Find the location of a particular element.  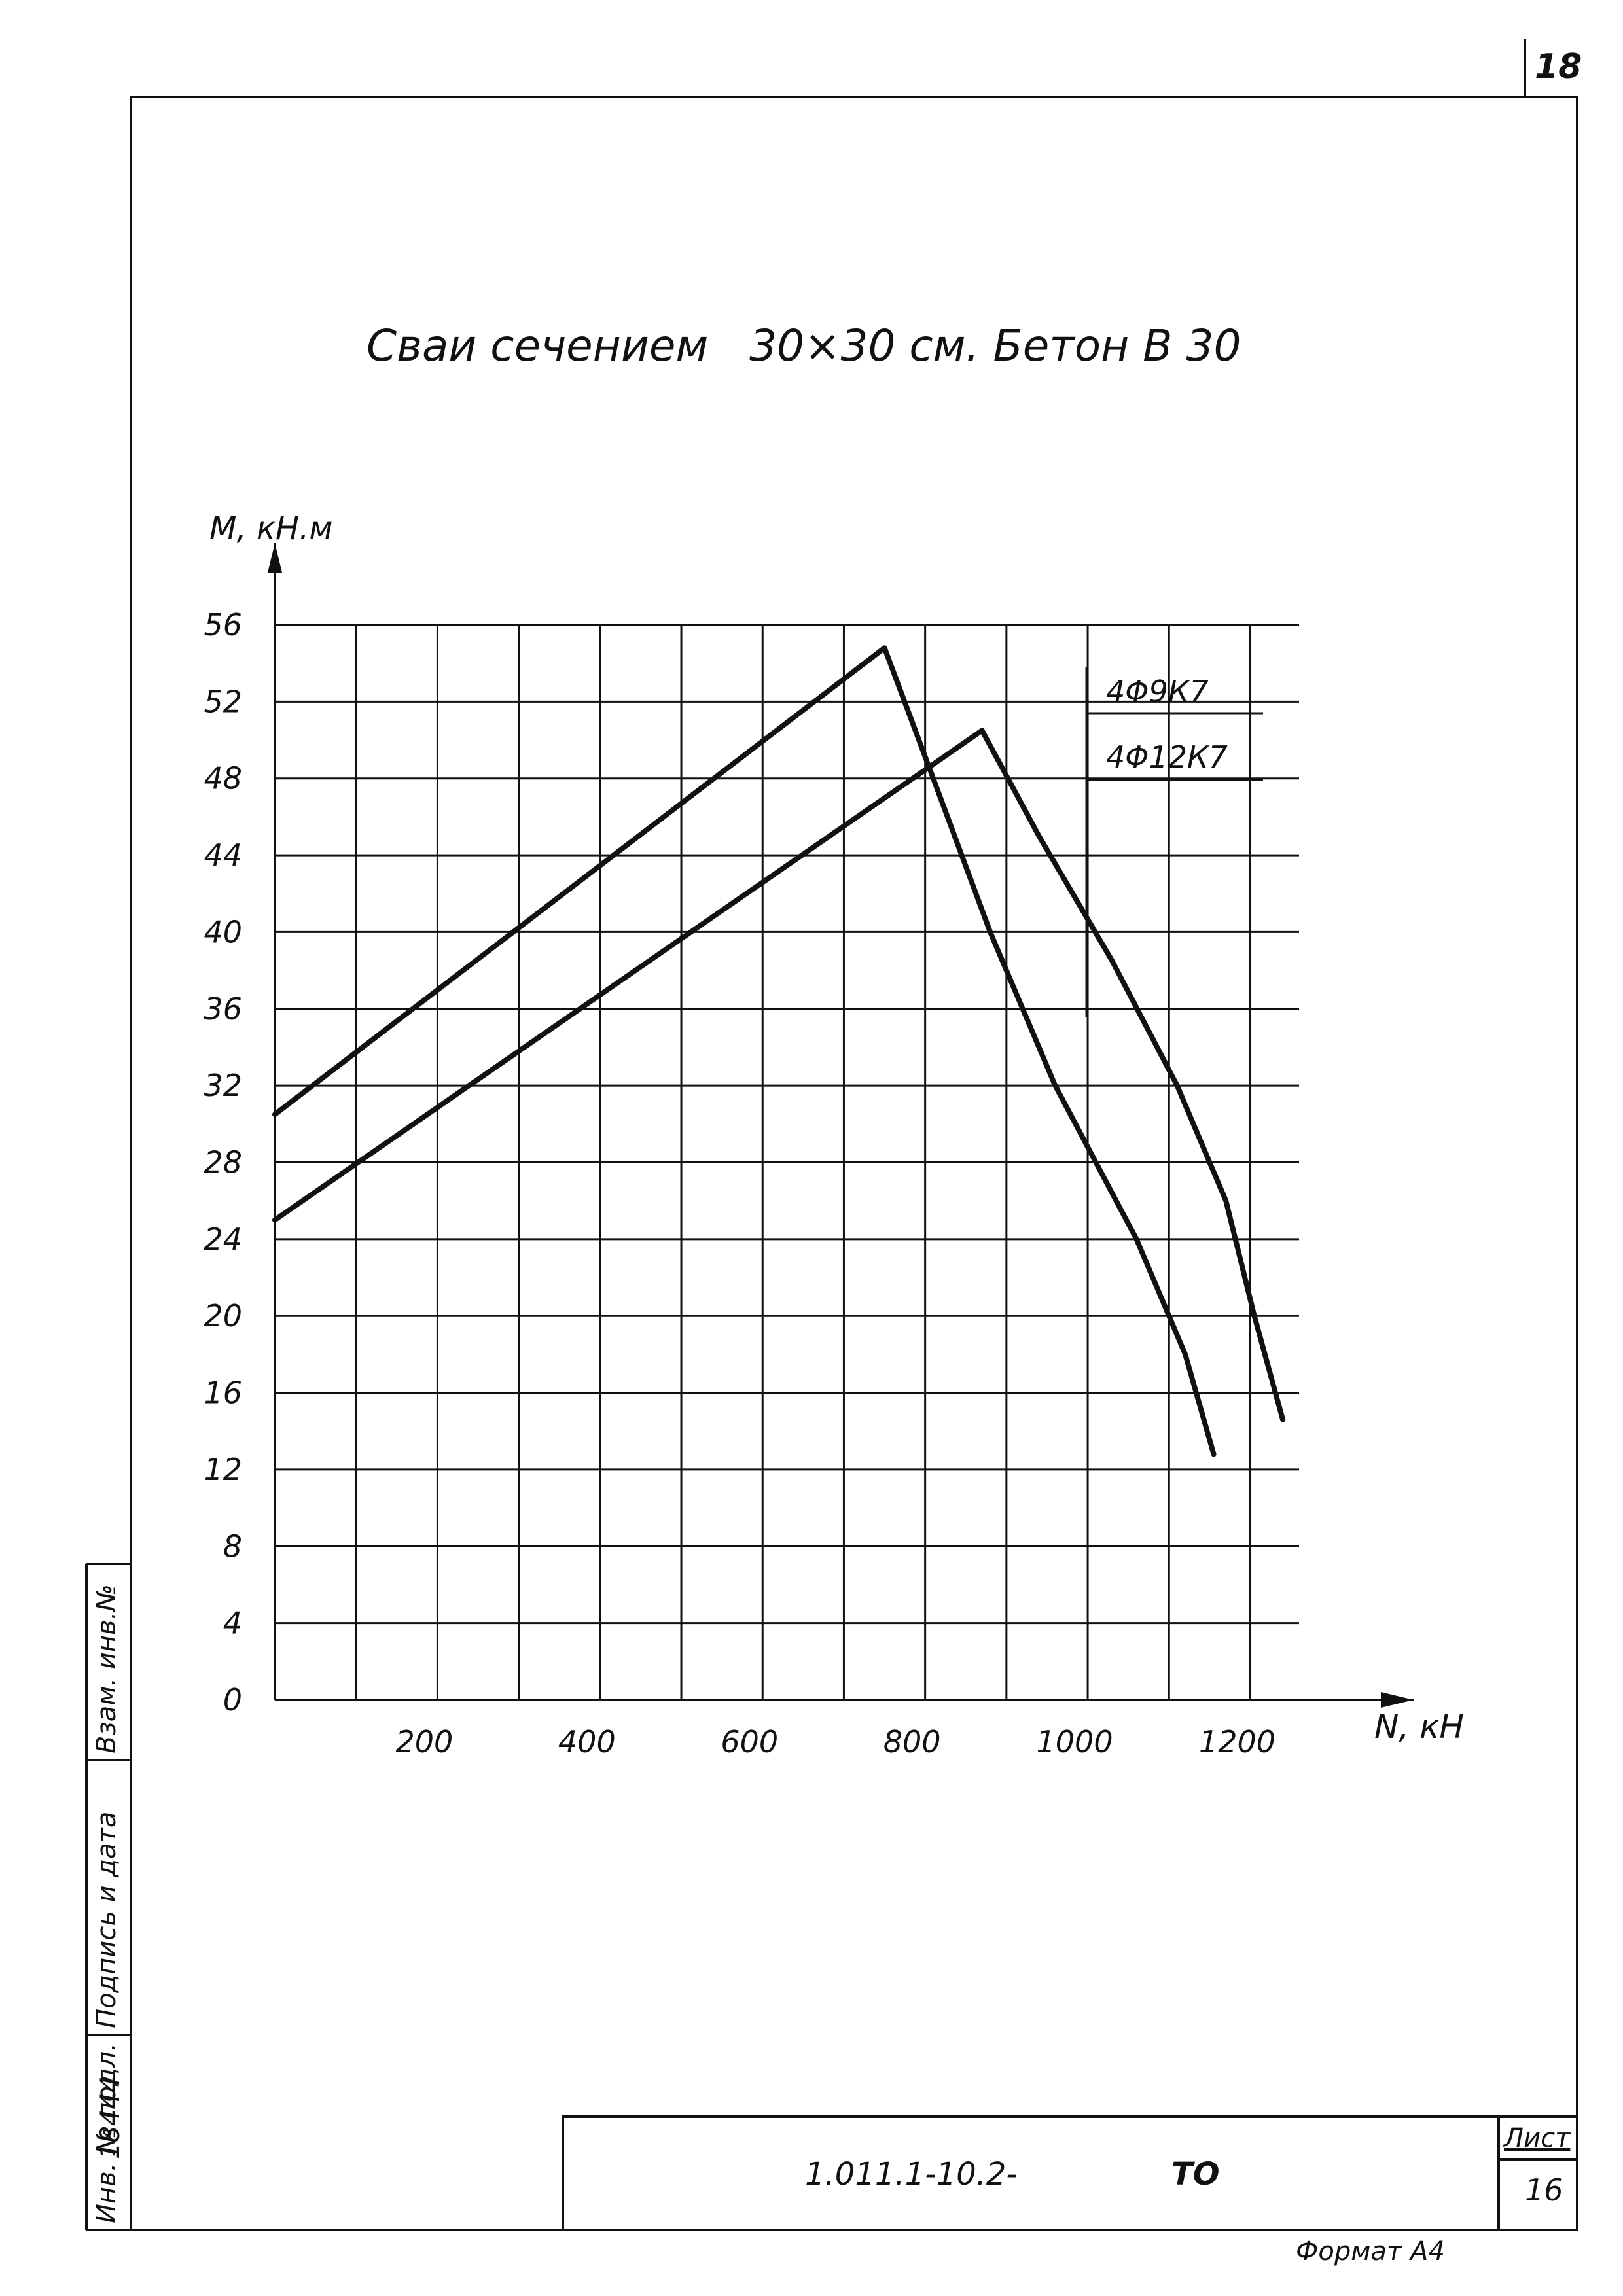

y-tick-label: 4 is located at coordinates (232, 1623).